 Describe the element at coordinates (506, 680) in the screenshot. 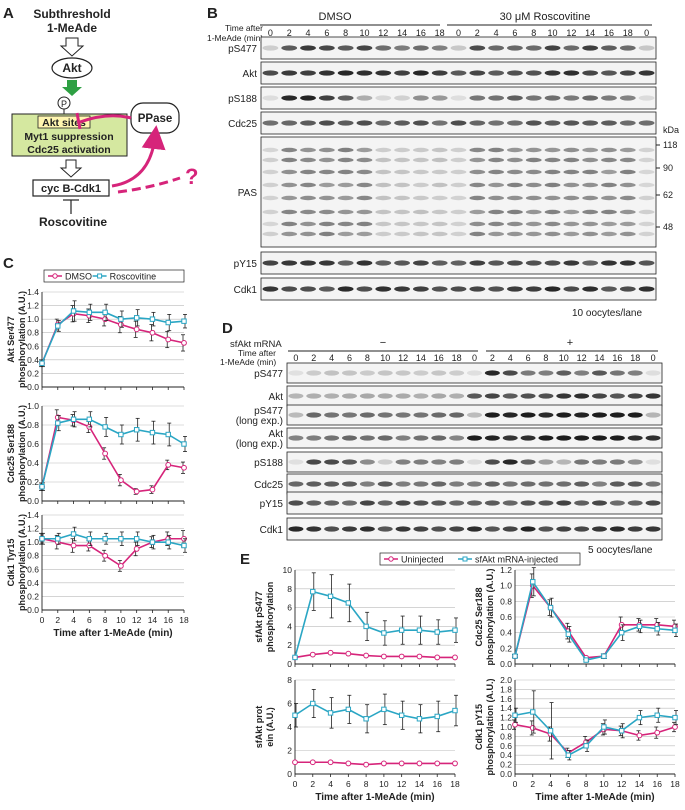

I see `y-tick-label: 2.0` at that location.